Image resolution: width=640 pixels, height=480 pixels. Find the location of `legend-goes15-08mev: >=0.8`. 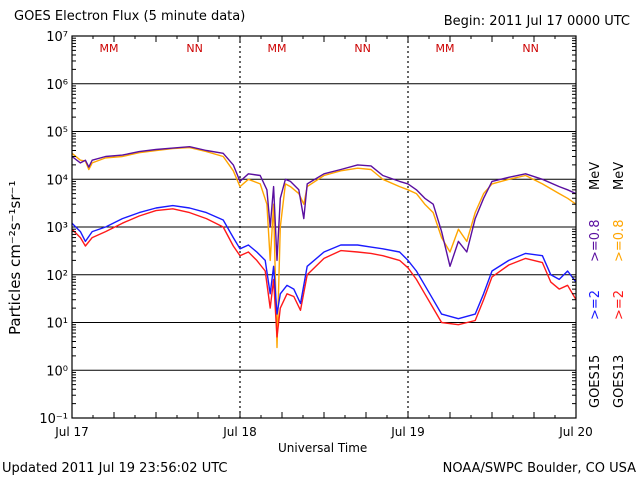

legend-goes15-08mev: >=0.8 is located at coordinates (595, 240).